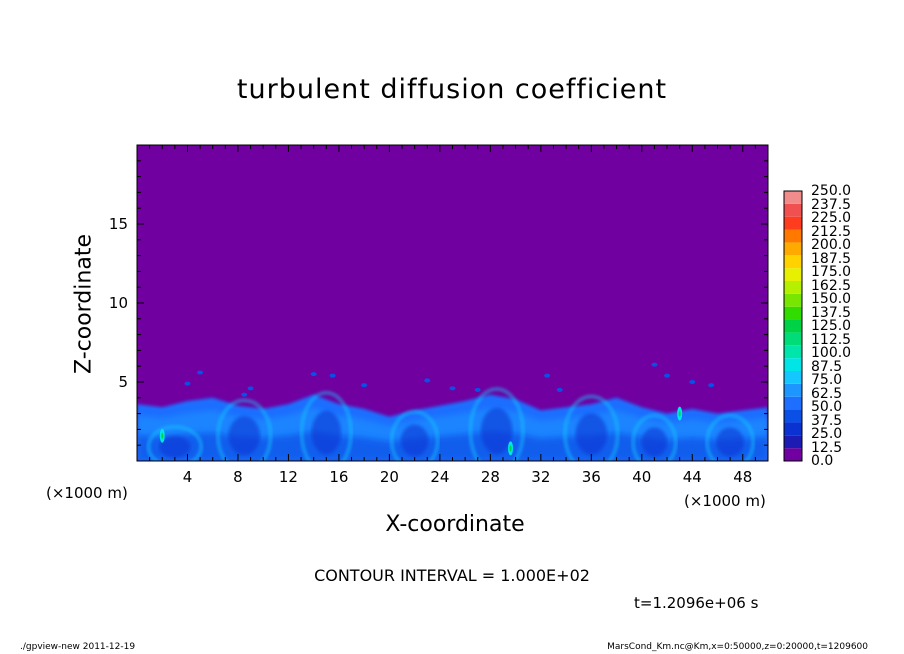 The image size is (904, 654). What do you see at coordinates (831, 204) in the screenshot?
I see `colorbar-label: 237.5` at bounding box center [831, 204].